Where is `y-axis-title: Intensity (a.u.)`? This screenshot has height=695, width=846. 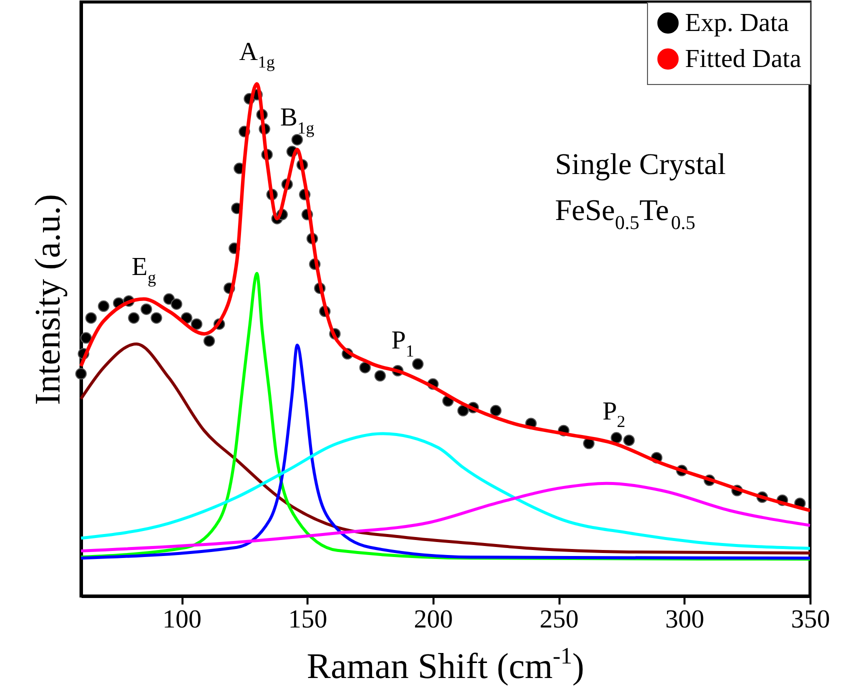
y-axis-title: Intensity (a.u.) is located at coordinates (48, 299).